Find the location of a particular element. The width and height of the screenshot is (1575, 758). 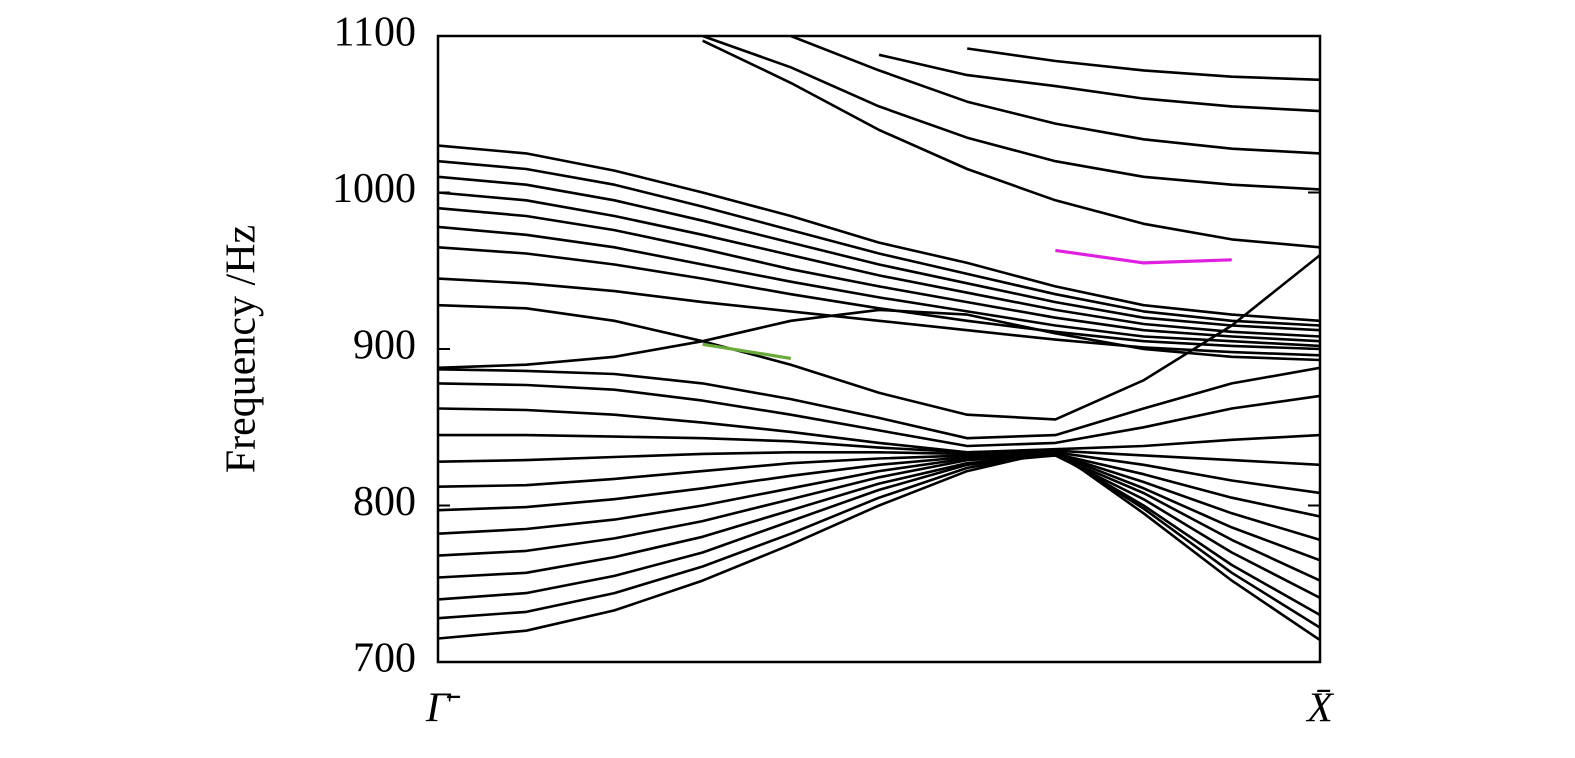

x-tick-label: Γ̄ is located at coordinates (443, 709).